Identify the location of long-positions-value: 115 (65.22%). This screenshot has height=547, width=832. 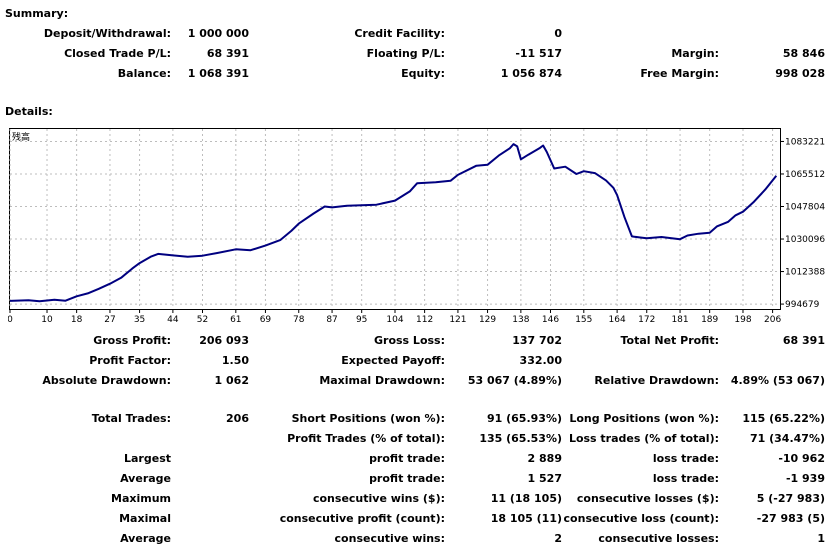
(783, 418).